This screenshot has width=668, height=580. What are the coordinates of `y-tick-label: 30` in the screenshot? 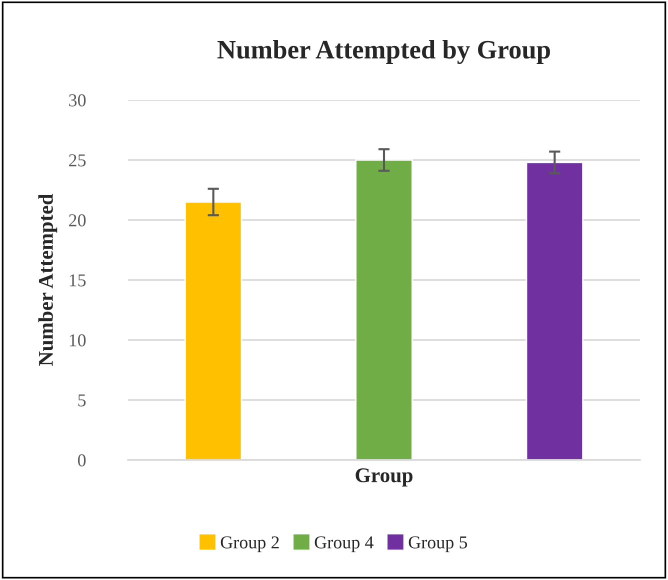 It's located at (77, 100).